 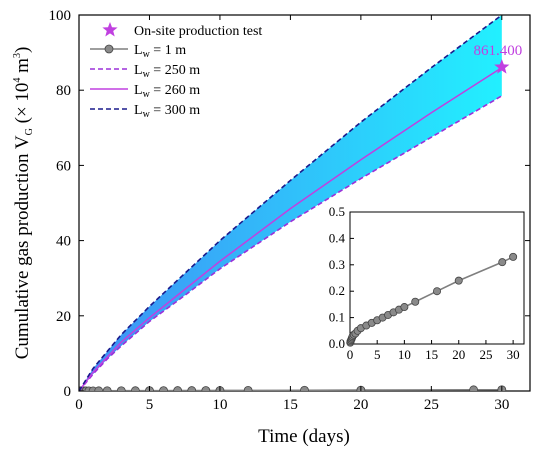 What do you see at coordinates (502, 66) in the screenshot?
I see `test-point-star` at bounding box center [502, 66].